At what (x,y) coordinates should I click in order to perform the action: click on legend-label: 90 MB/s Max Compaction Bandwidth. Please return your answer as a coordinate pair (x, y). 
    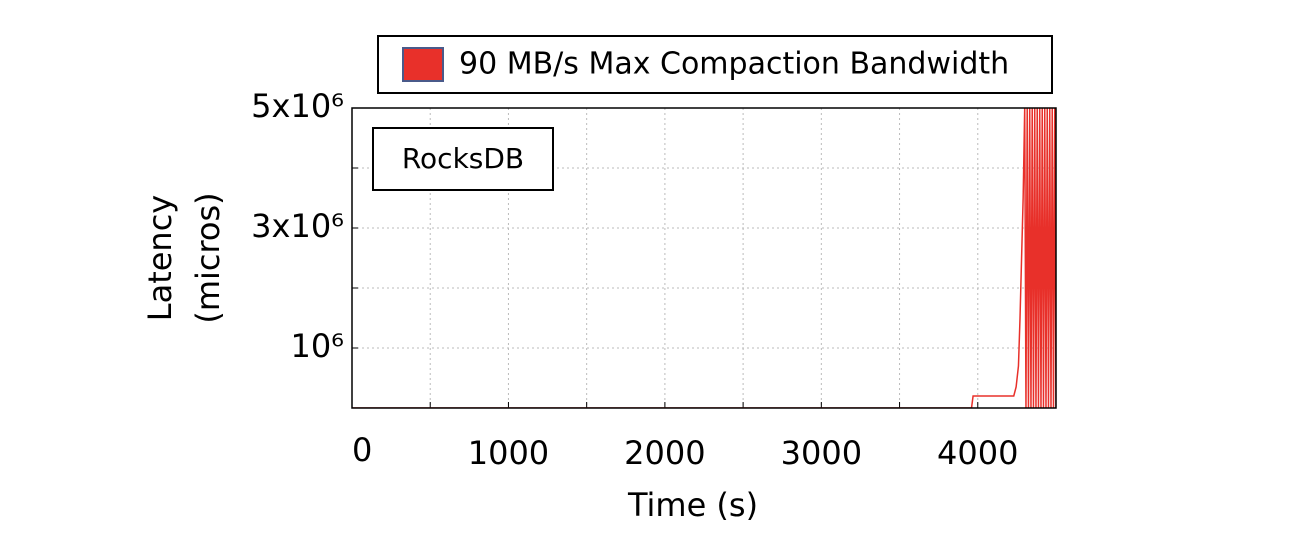
    Looking at the image, I should click on (734, 64).